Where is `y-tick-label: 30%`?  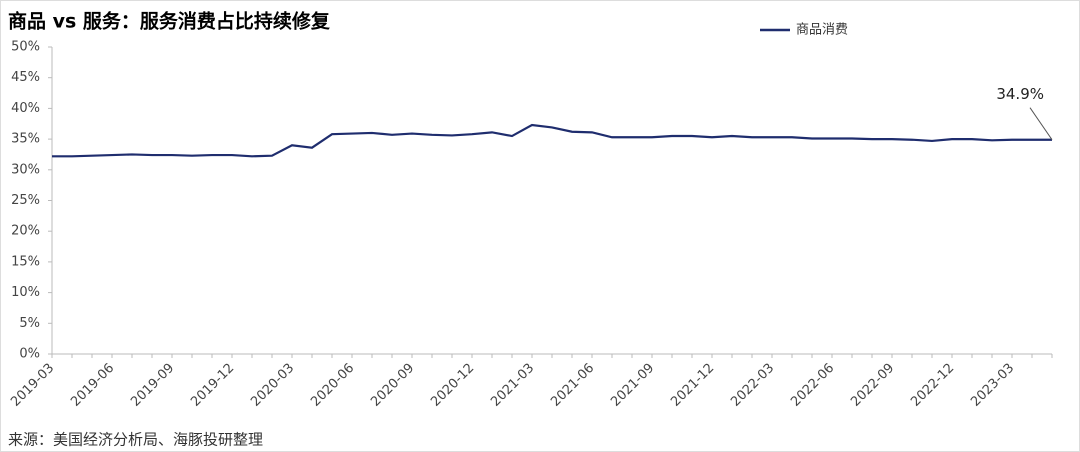
y-tick-label: 30% is located at coordinates (25, 169).